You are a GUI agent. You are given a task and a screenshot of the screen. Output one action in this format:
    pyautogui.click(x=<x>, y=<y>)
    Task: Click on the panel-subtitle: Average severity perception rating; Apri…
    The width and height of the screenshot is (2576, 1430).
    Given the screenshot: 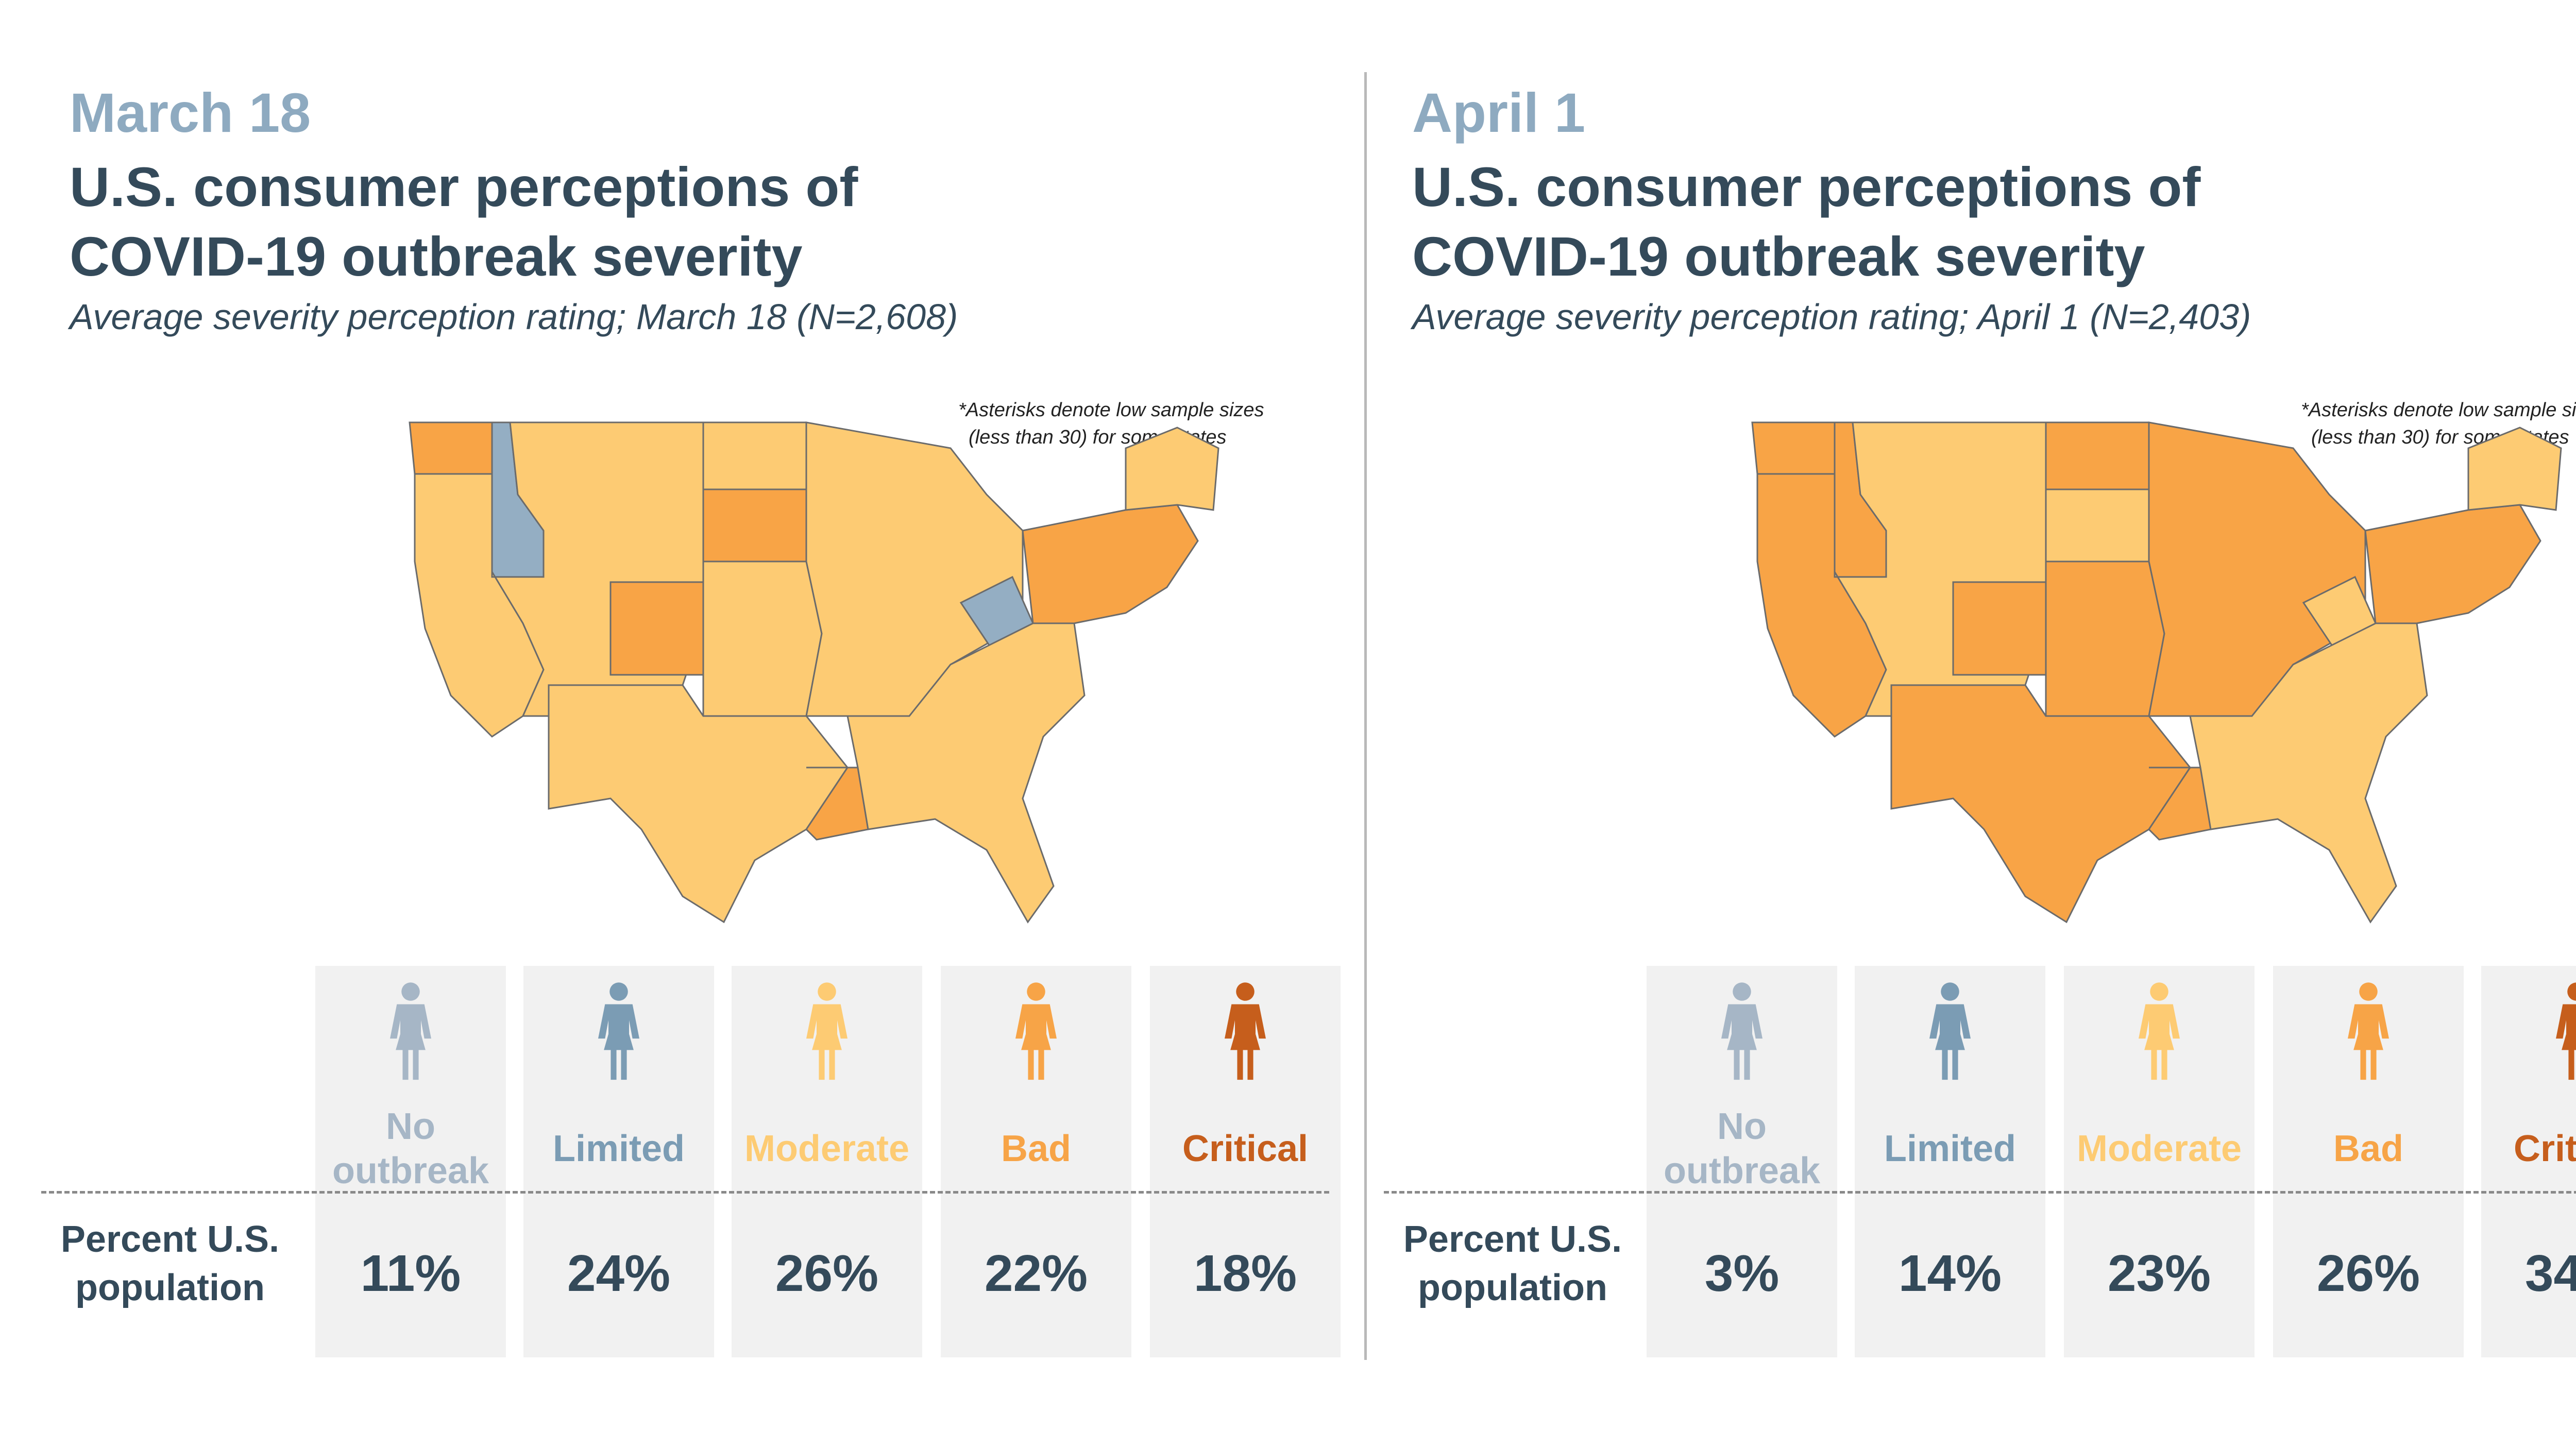 What is the action you would take?
    pyautogui.click(x=1831, y=317)
    